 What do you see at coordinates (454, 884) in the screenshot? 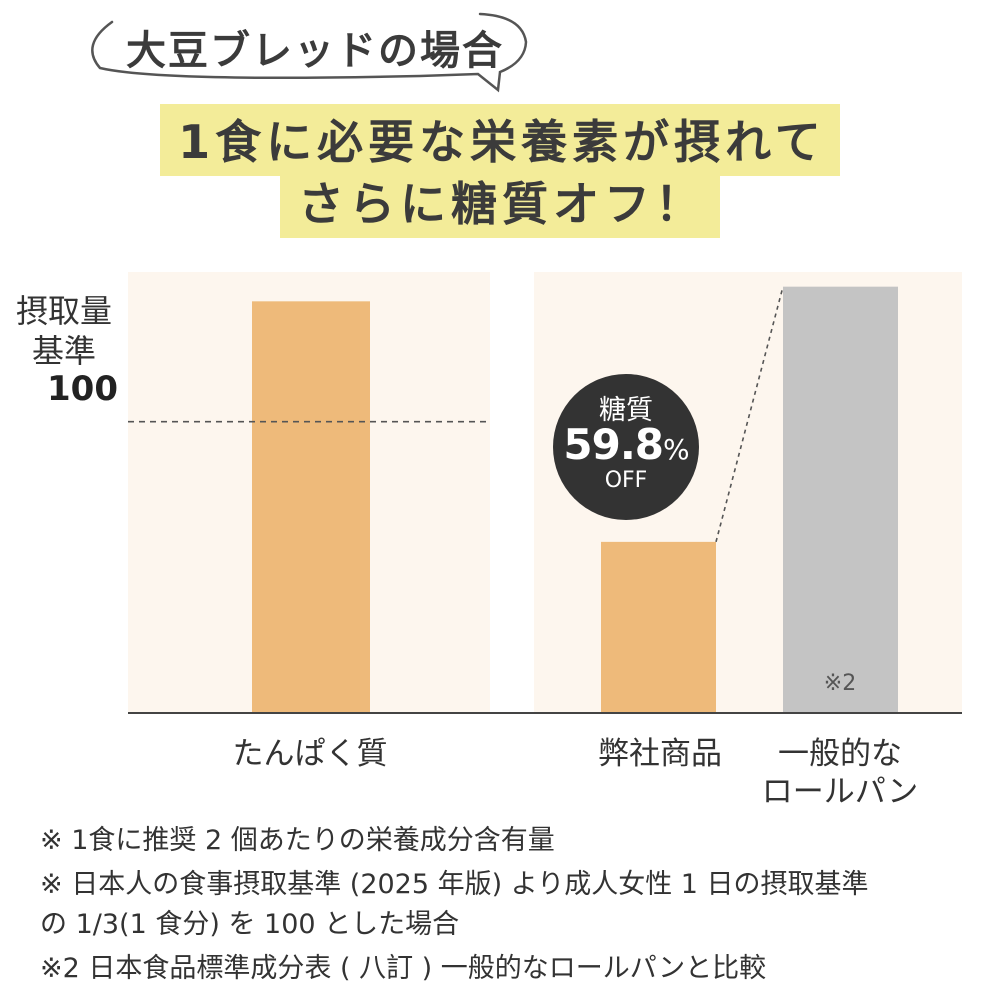
I see `footnote-2: ※ 日本人の食事摂取基準 (2025 年版) より成人女性 1 日の摂取基準` at bounding box center [454, 884].